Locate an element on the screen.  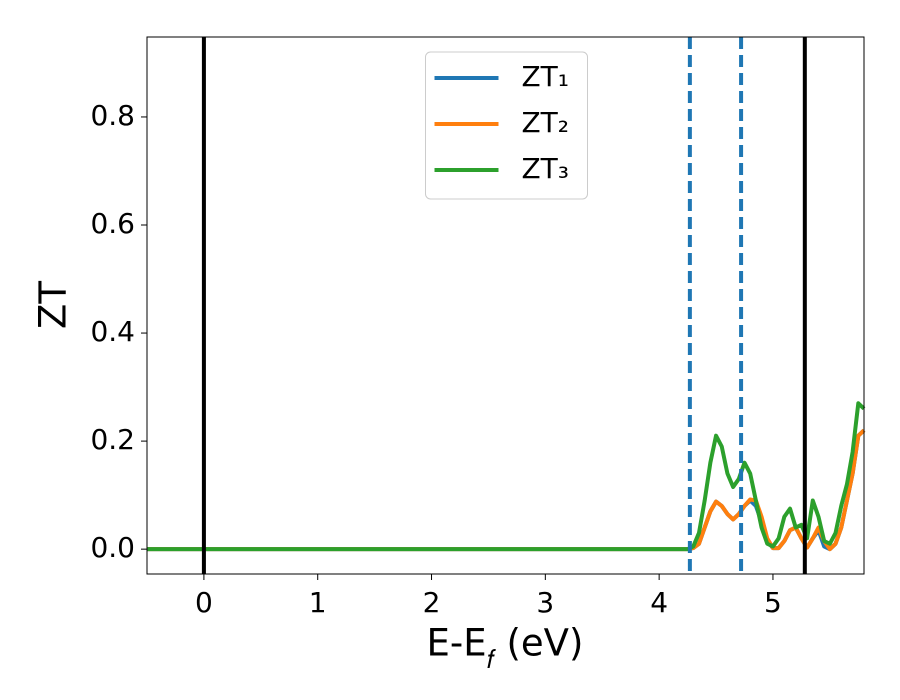
x-tick-label: 1 is located at coordinates (318, 602).